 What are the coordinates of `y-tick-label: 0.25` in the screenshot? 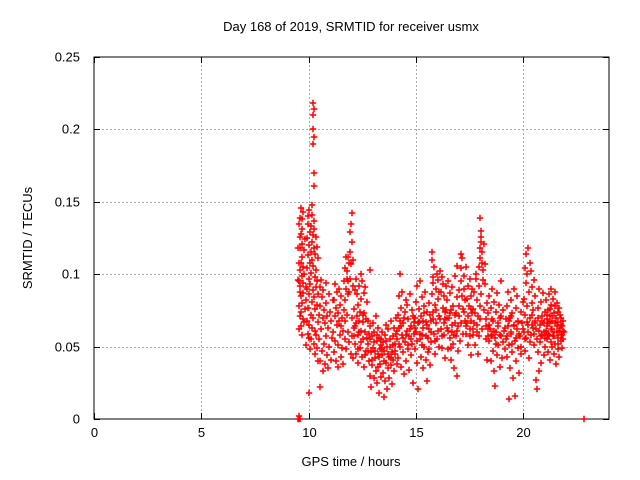 It's located at (67, 57).